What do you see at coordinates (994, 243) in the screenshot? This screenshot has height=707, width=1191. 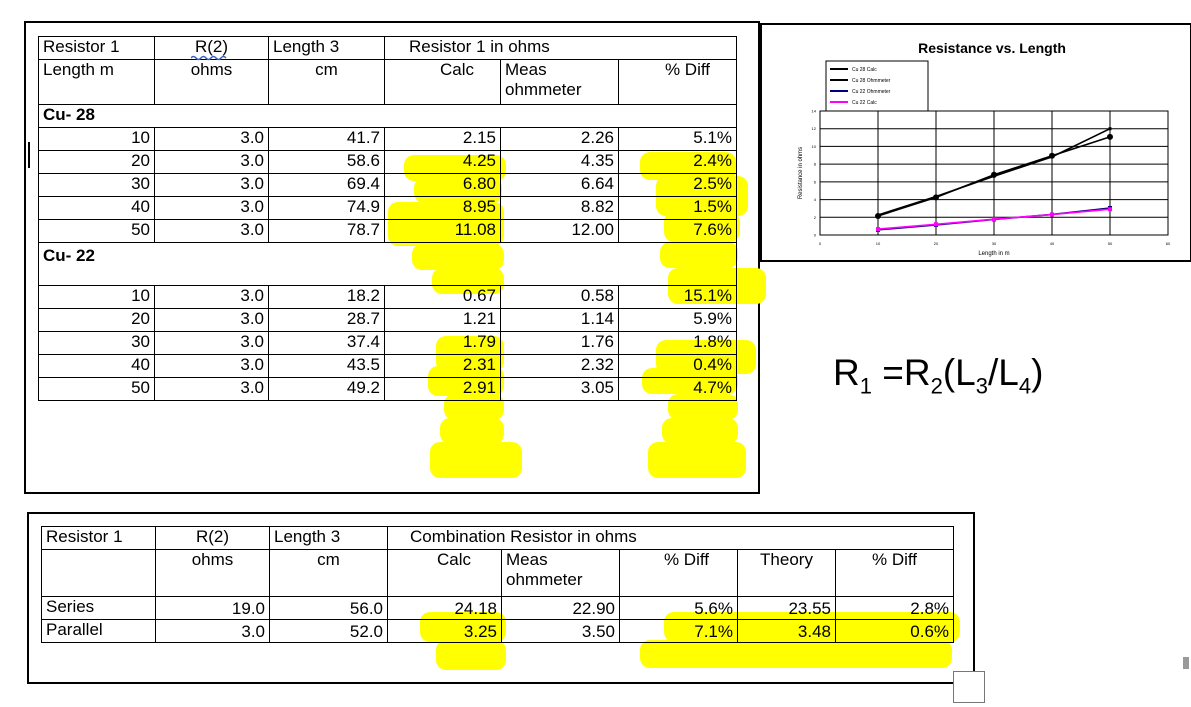 I see `x-tick-label: 30` at bounding box center [994, 243].